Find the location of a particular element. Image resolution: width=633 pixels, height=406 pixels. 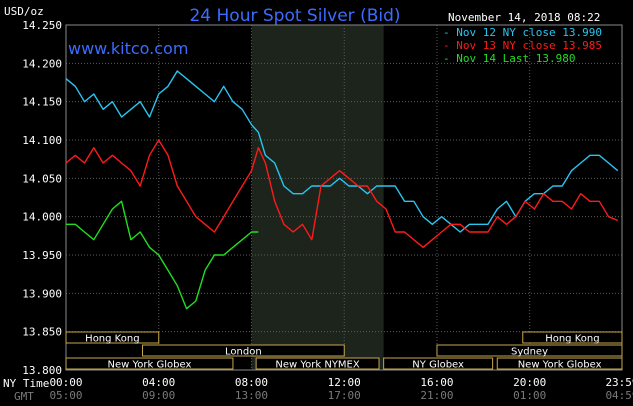

legend-entry-nov12: - Nov 12 NY close 13.990 is located at coordinates (522, 32).